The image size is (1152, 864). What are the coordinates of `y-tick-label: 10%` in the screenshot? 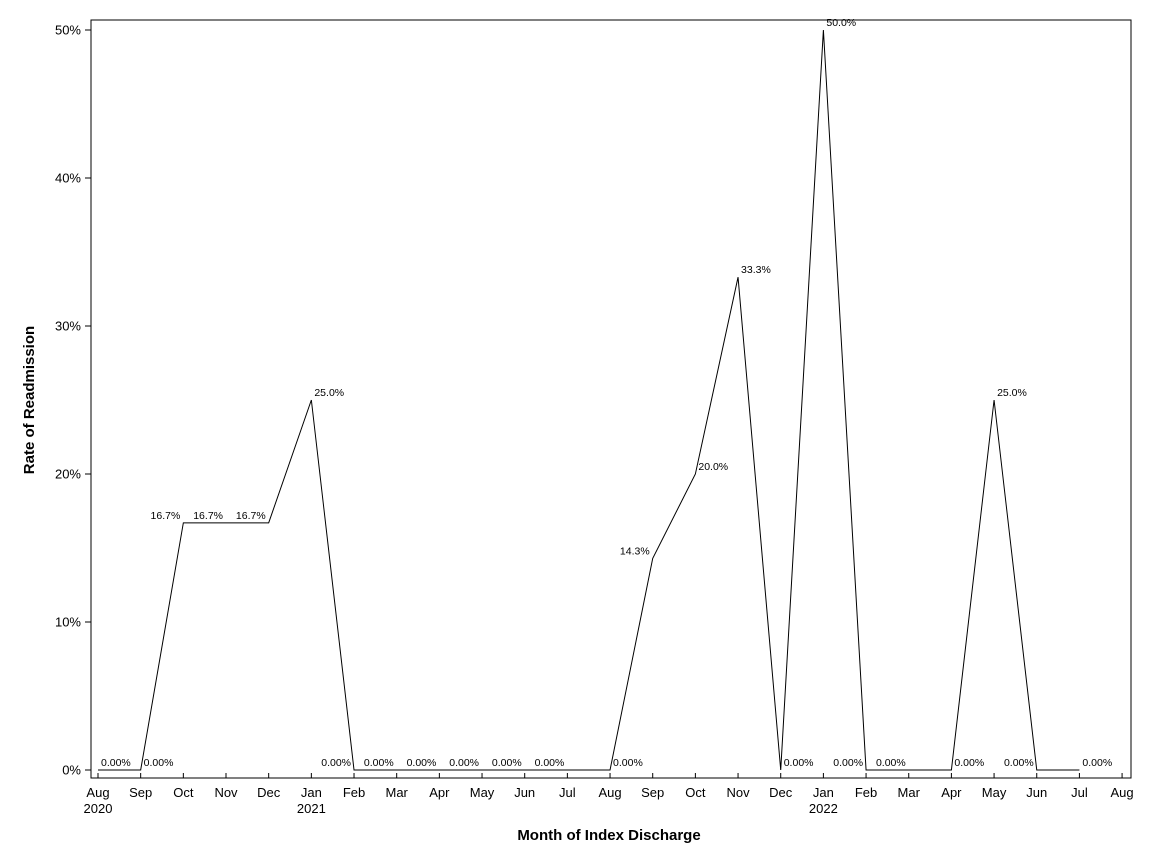 It's located at (68, 622).